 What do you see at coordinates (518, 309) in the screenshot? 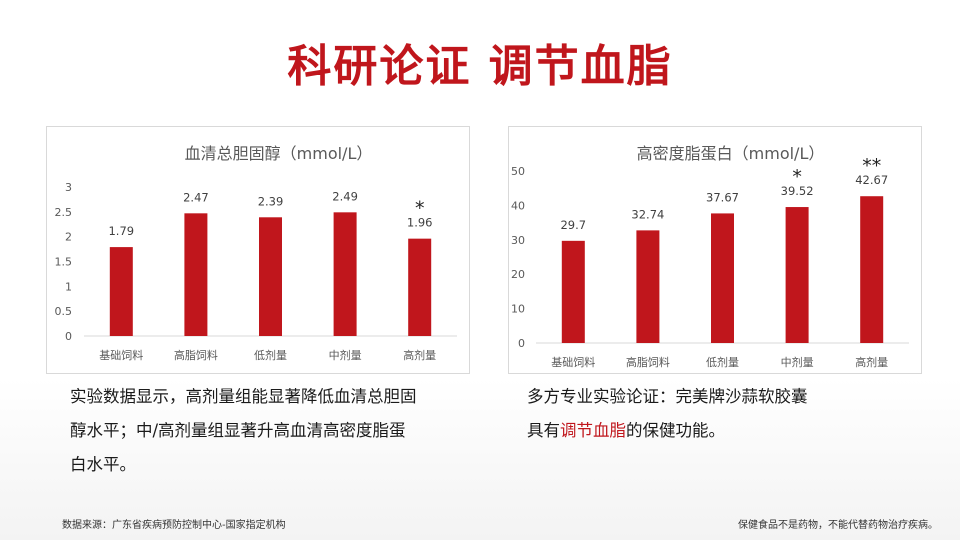
I see `y-tick-label: 10` at bounding box center [518, 309].